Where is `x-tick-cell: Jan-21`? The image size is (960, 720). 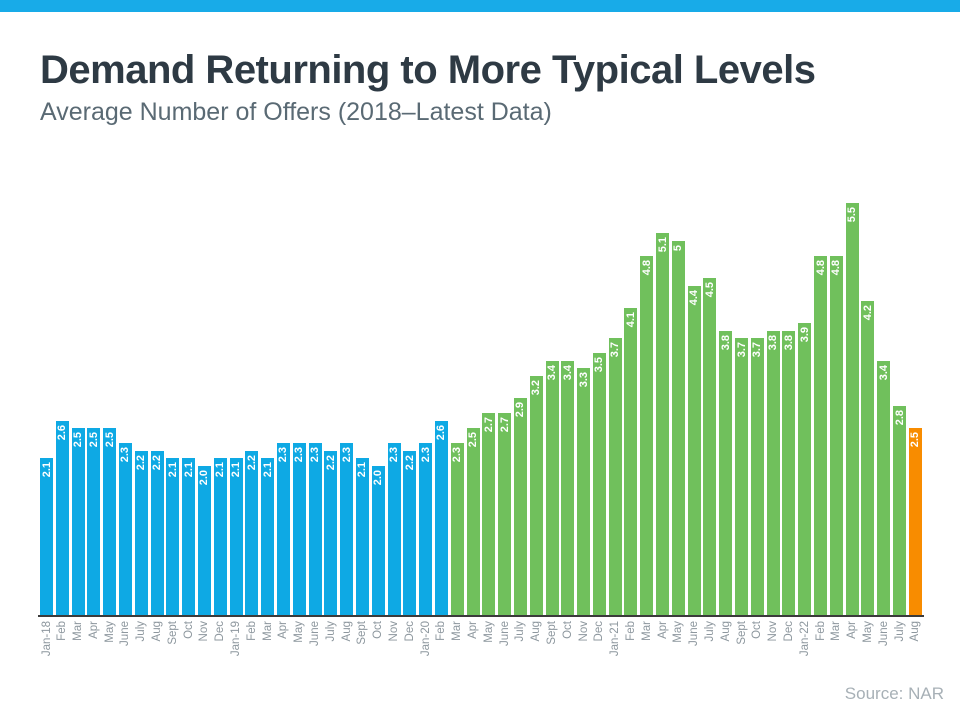
x-tick-cell: Jan-21 is located at coordinates (615, 656).